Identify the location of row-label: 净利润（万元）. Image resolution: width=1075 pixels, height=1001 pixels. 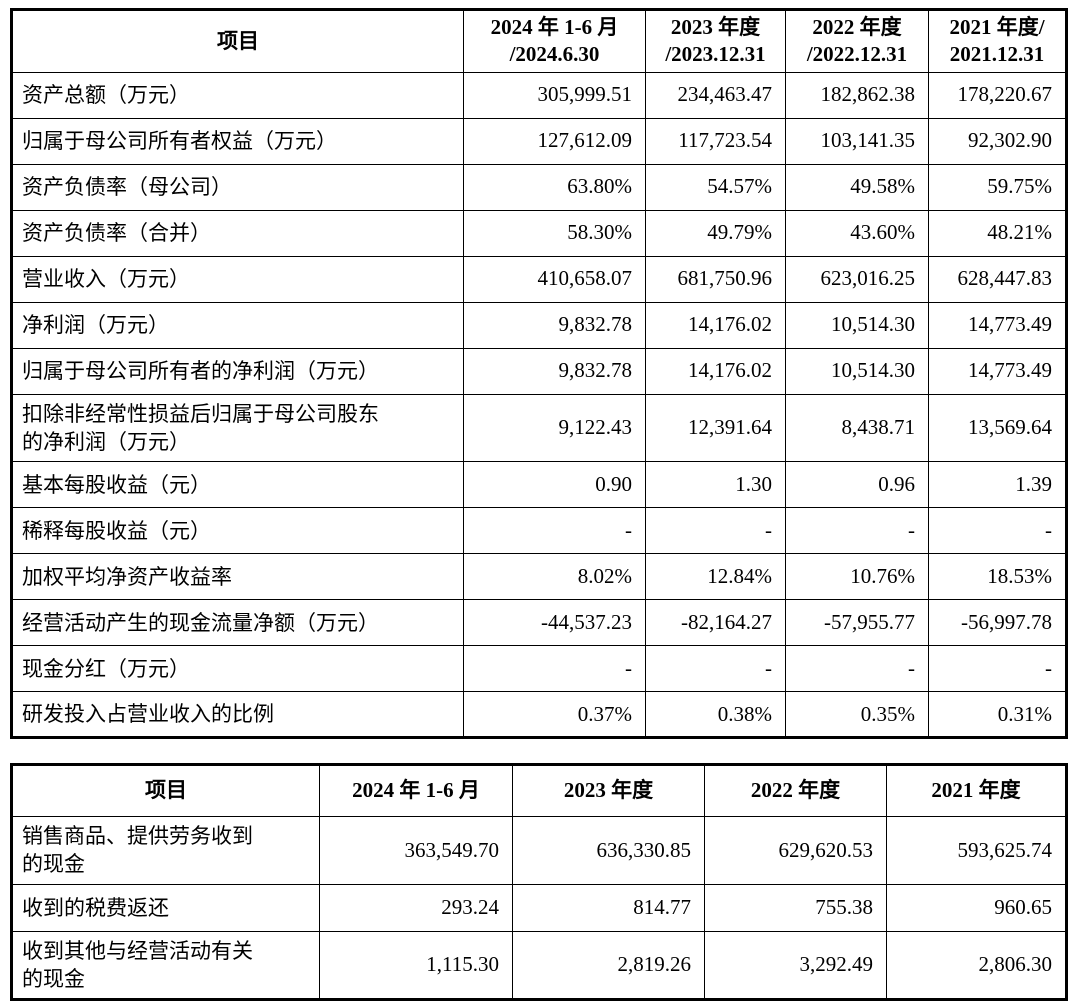
(237, 325).